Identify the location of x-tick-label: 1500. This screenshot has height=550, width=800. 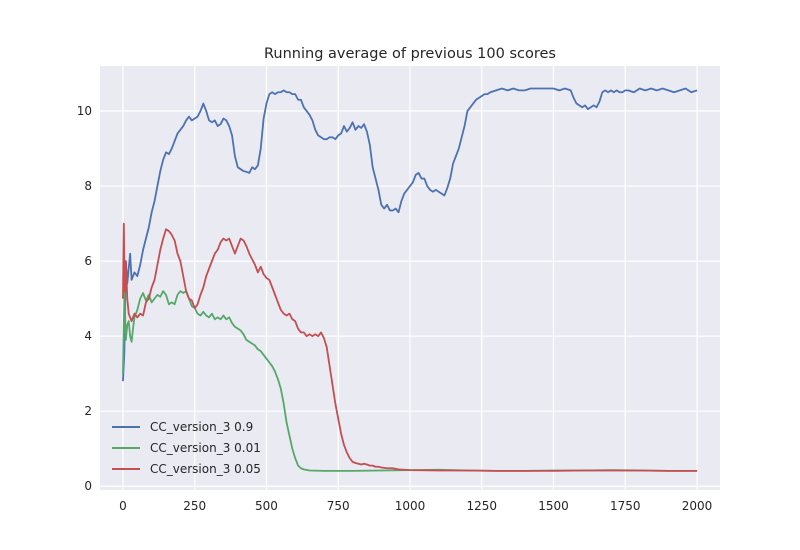
(553, 506).